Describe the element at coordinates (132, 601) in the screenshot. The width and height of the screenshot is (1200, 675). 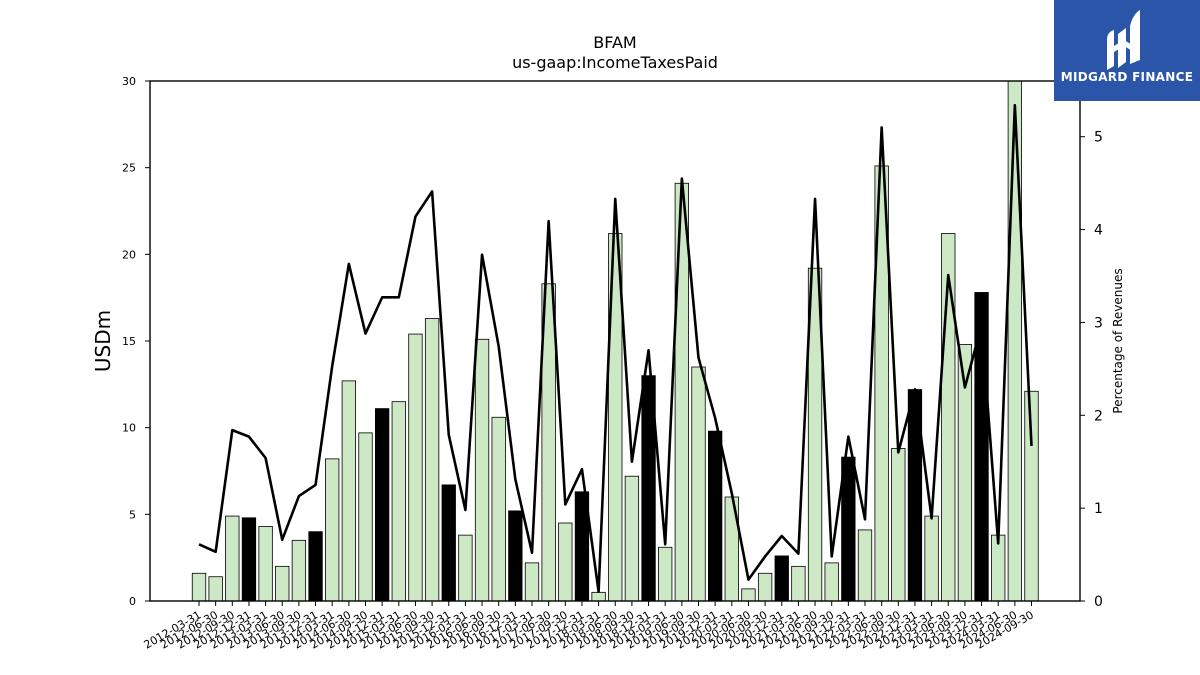
I see `y-tick-label: 0` at that location.